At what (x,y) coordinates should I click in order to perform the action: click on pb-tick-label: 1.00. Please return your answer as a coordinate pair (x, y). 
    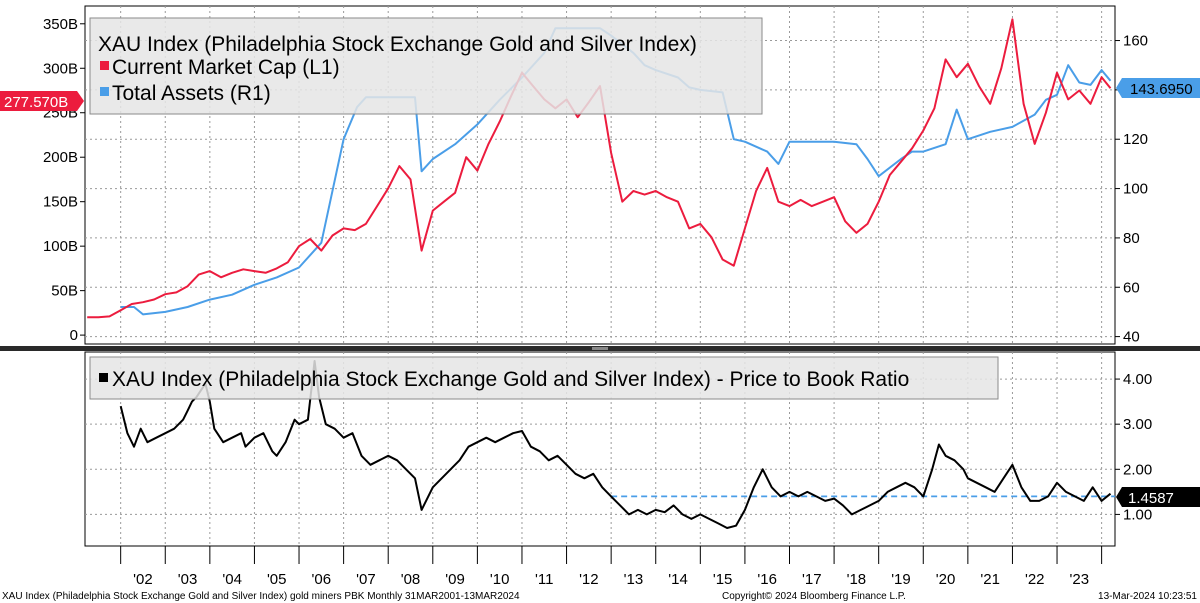
    Looking at the image, I should click on (1137, 514).